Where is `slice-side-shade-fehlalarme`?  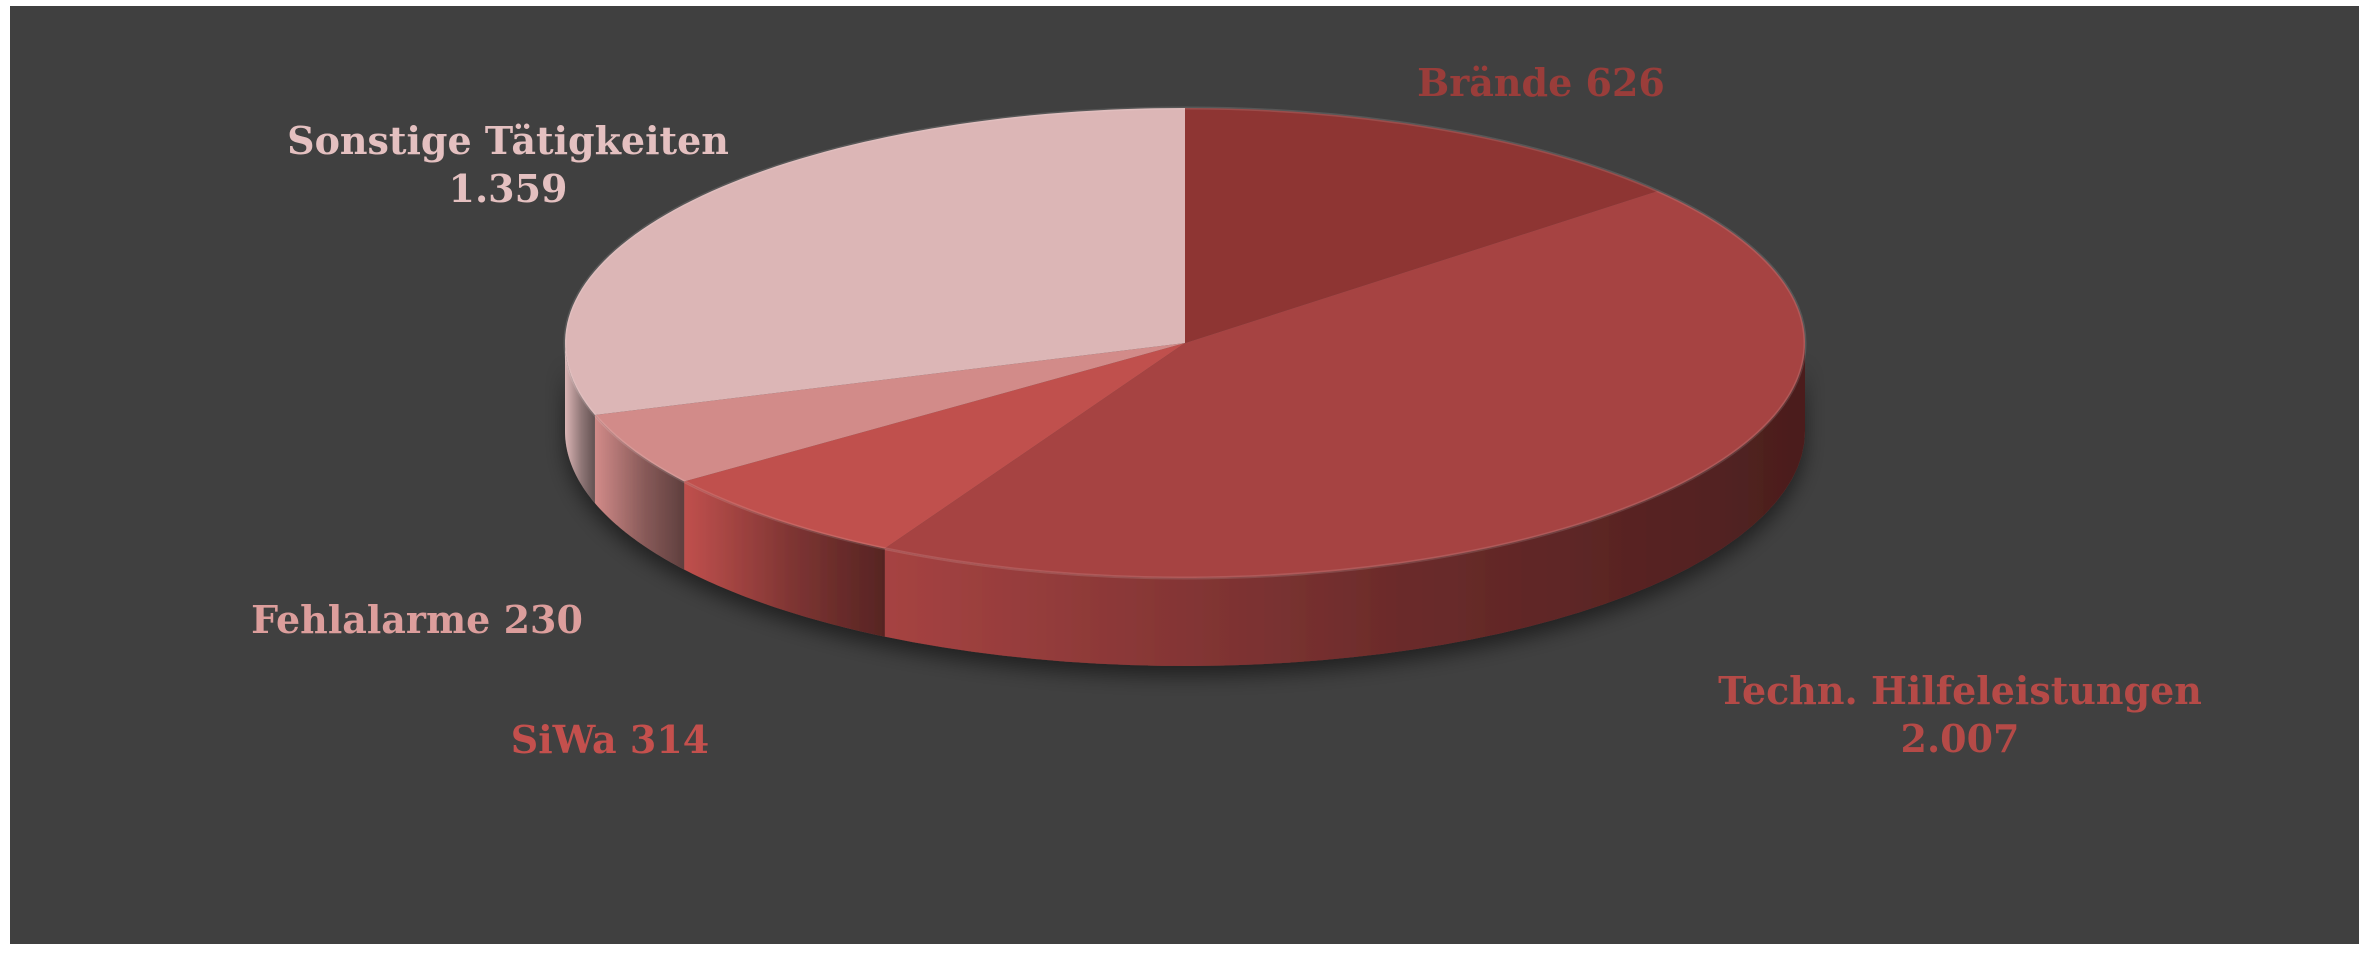
slice-side-shade-fehlalarme is located at coordinates (639, 492).